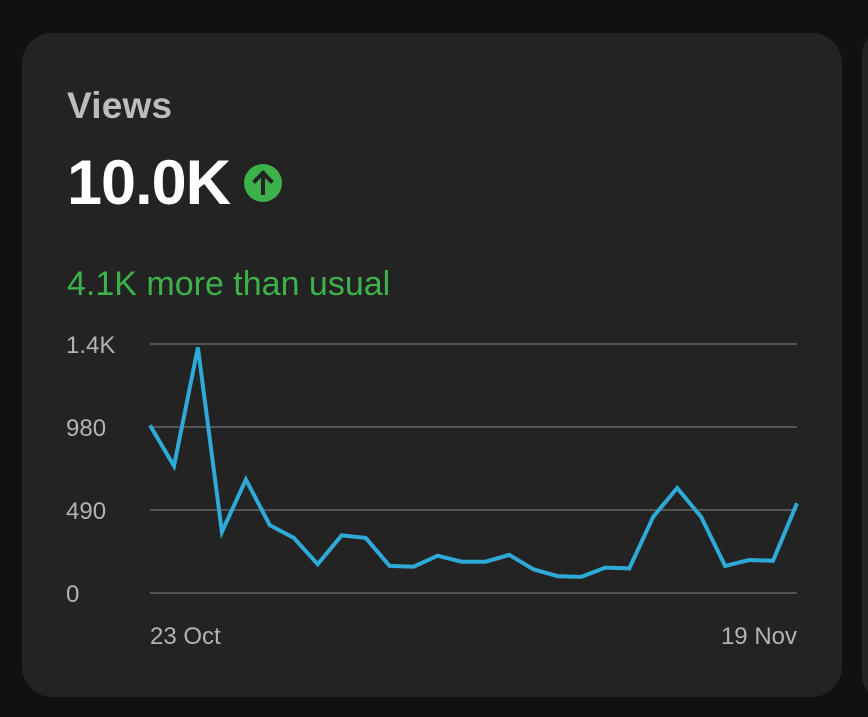 This screenshot has width=868, height=717. Describe the element at coordinates (865, 365) in the screenshot. I see `next-card-edge` at that location.